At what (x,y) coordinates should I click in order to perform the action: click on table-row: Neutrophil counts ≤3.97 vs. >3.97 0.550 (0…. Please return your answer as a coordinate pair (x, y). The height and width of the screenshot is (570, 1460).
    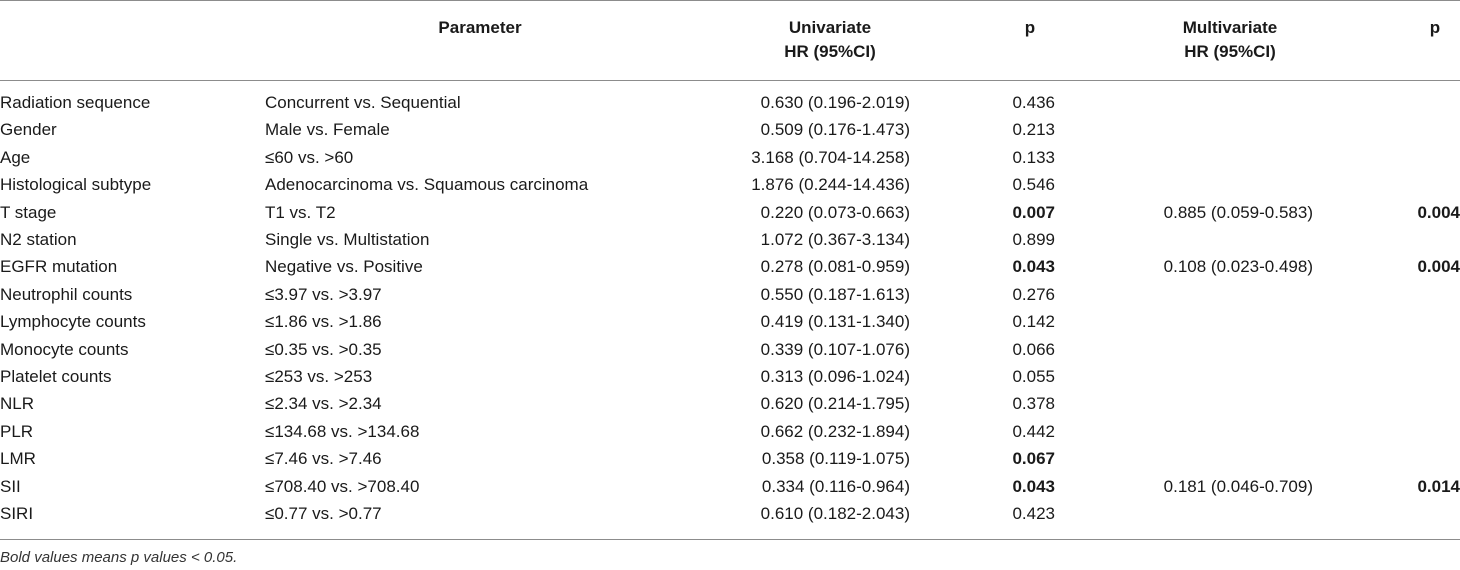
    Looking at the image, I should click on (730, 294).